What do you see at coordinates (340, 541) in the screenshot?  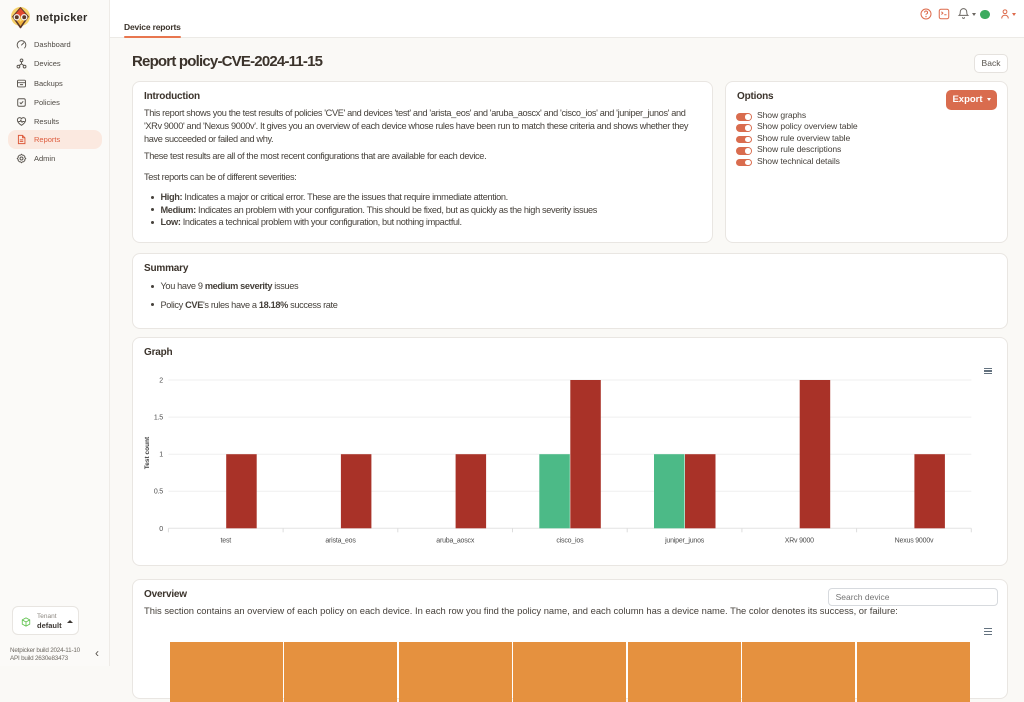 I see `svg-text: arista_eos` at bounding box center [340, 541].